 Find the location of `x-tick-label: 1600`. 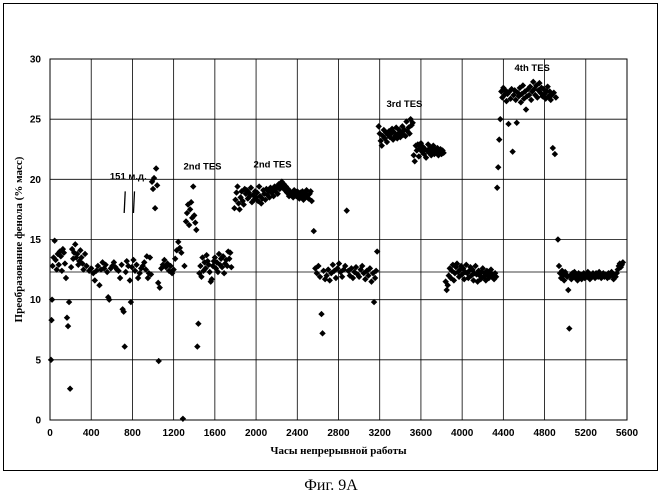

x-tick-label: 1600 is located at coordinates (215, 433).